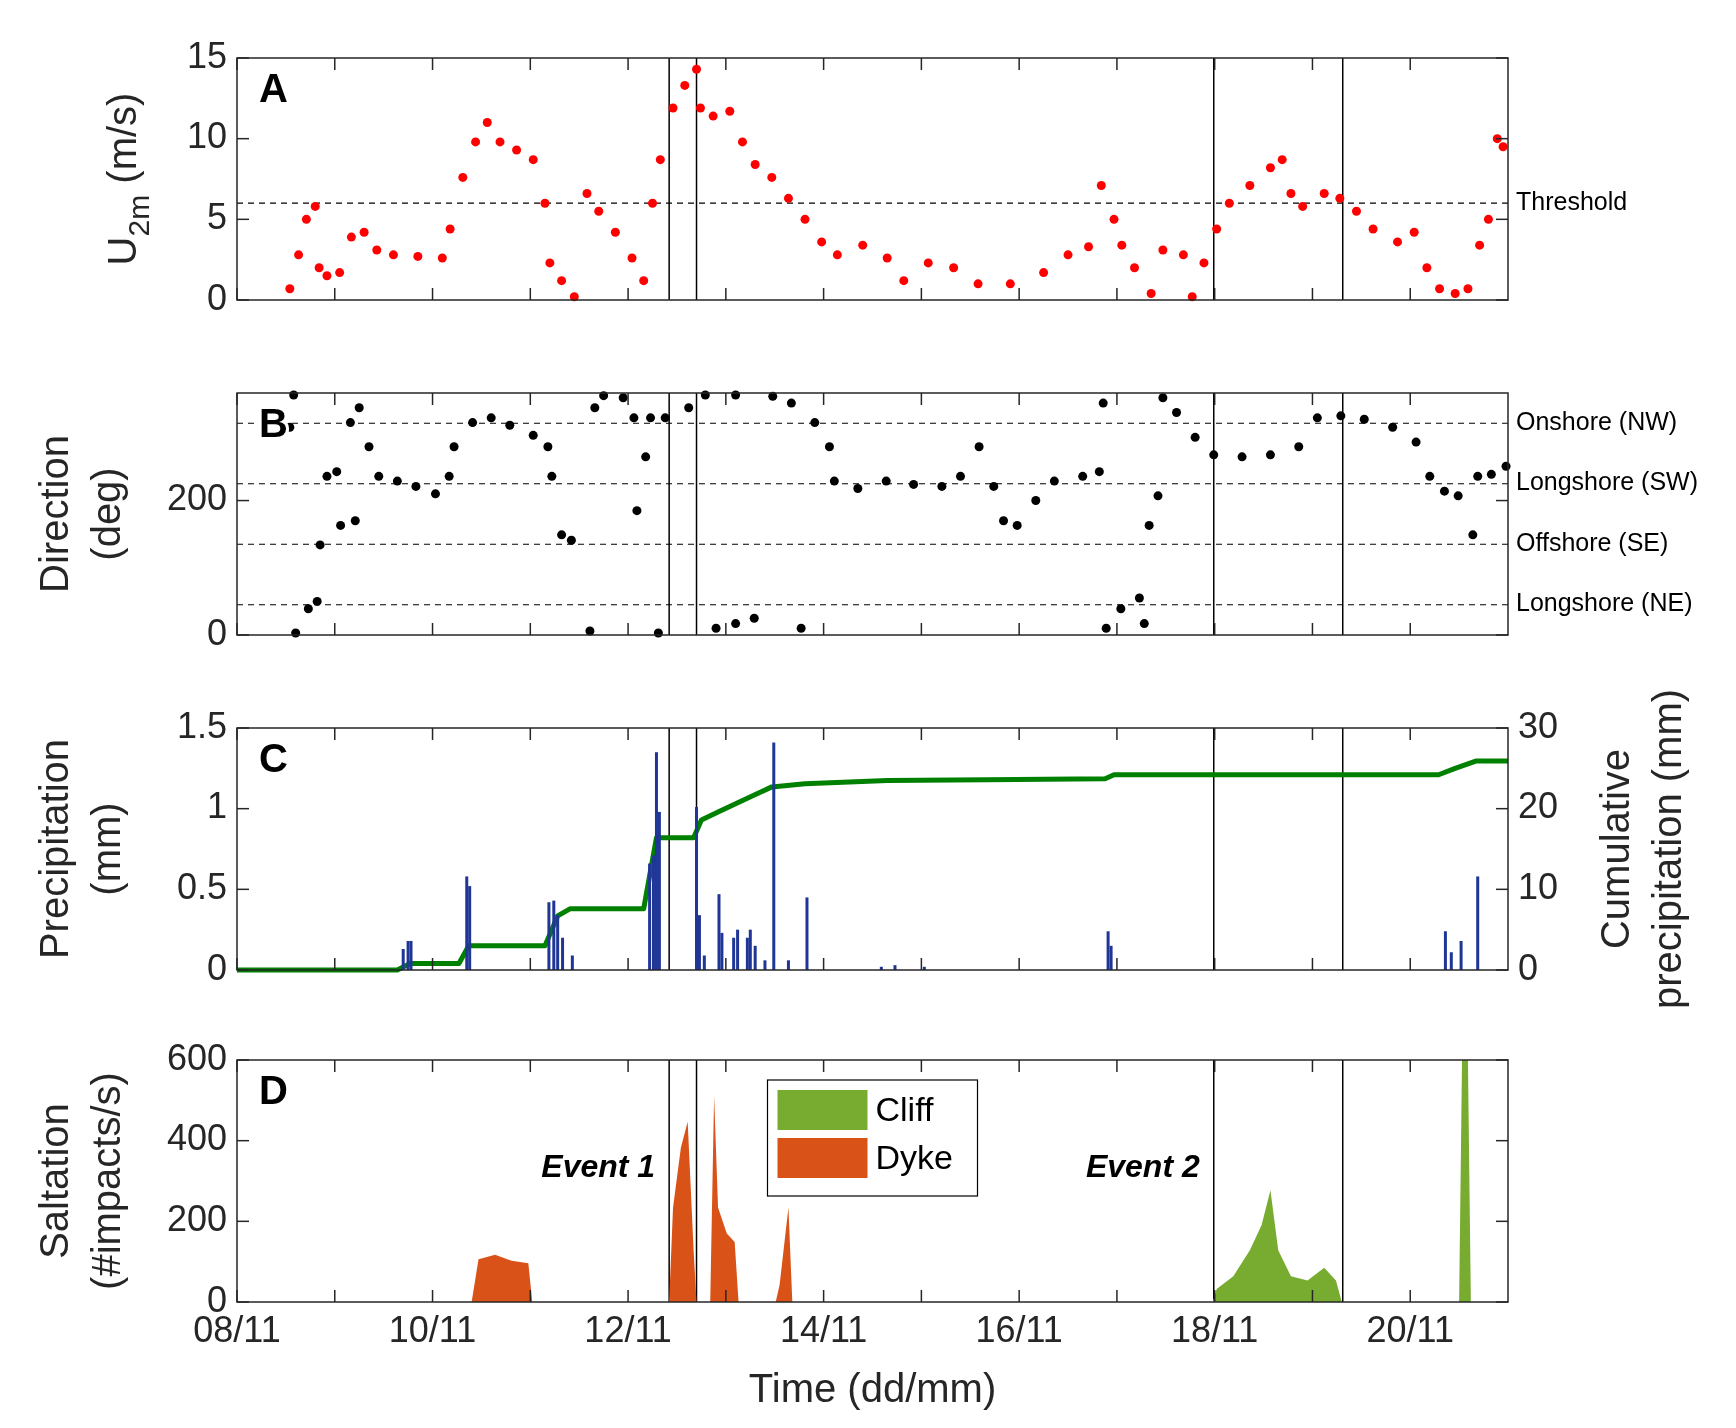 The image size is (1736, 1428). I want to click on y-tick-label: 15, so click(206, 55).